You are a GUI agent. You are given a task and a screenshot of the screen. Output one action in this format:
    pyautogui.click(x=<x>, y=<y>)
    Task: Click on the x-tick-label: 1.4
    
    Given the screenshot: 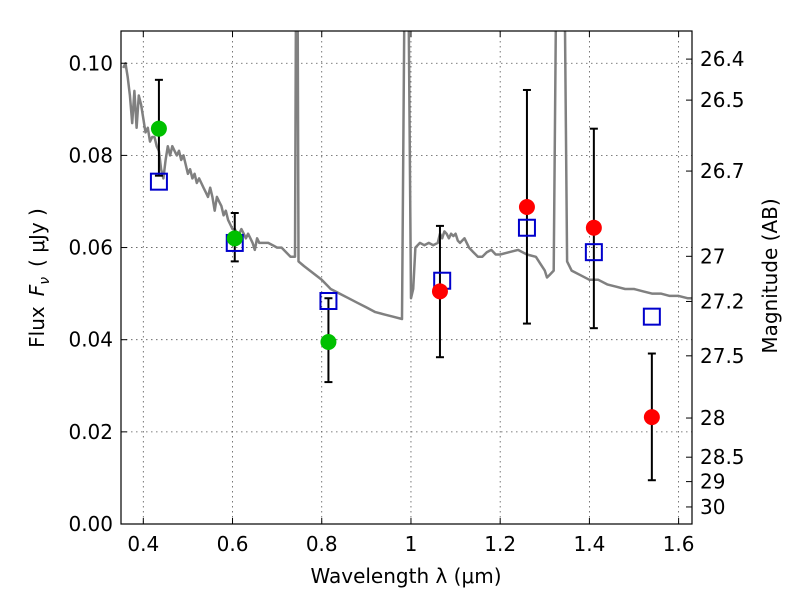 What is the action you would take?
    pyautogui.click(x=589, y=544)
    